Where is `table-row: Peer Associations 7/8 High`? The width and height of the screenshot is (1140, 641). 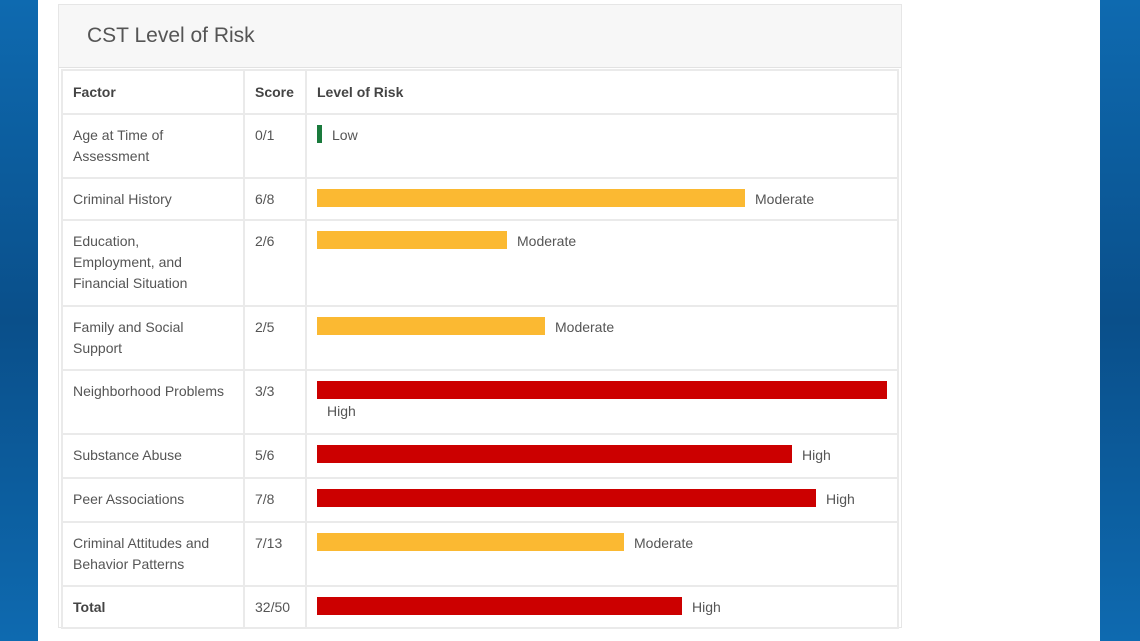
table-row: Peer Associations 7/8 High is located at coordinates (480, 500).